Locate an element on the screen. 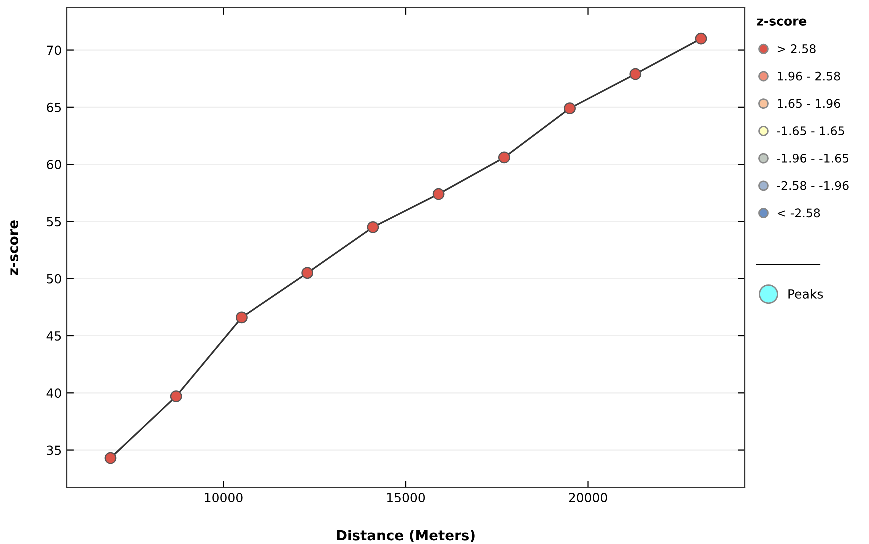 This screenshot has height=544, width=869. y-tick-label: 50 is located at coordinates (54, 279).